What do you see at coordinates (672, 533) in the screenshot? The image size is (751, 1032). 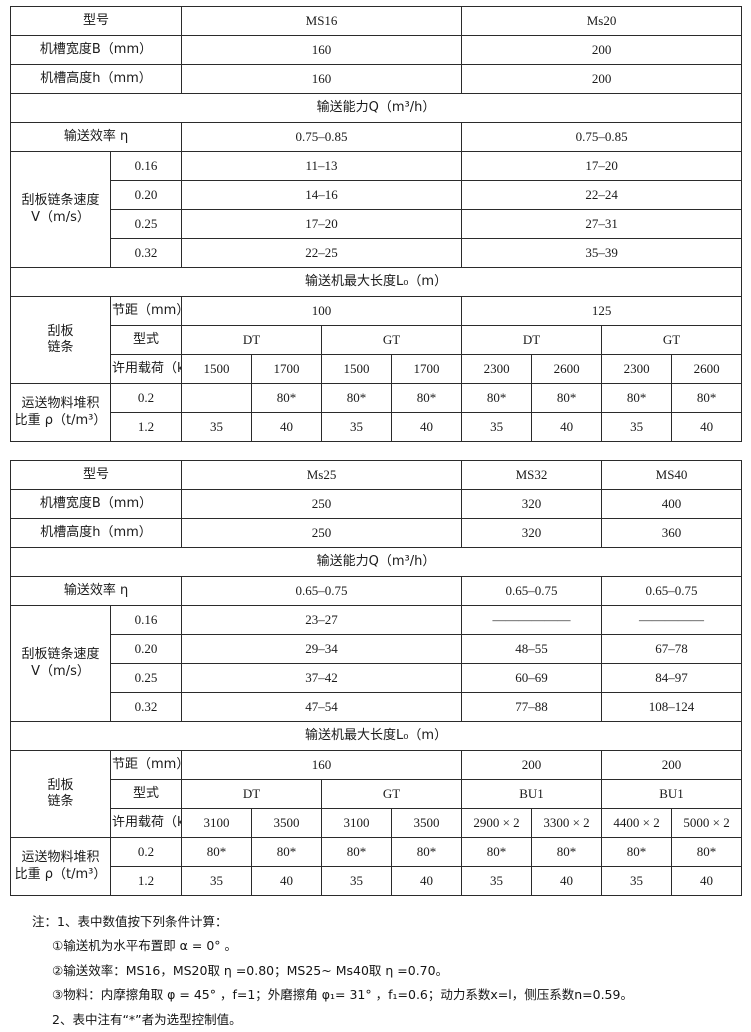 I see `groove-height-ms40: 360` at bounding box center [672, 533].